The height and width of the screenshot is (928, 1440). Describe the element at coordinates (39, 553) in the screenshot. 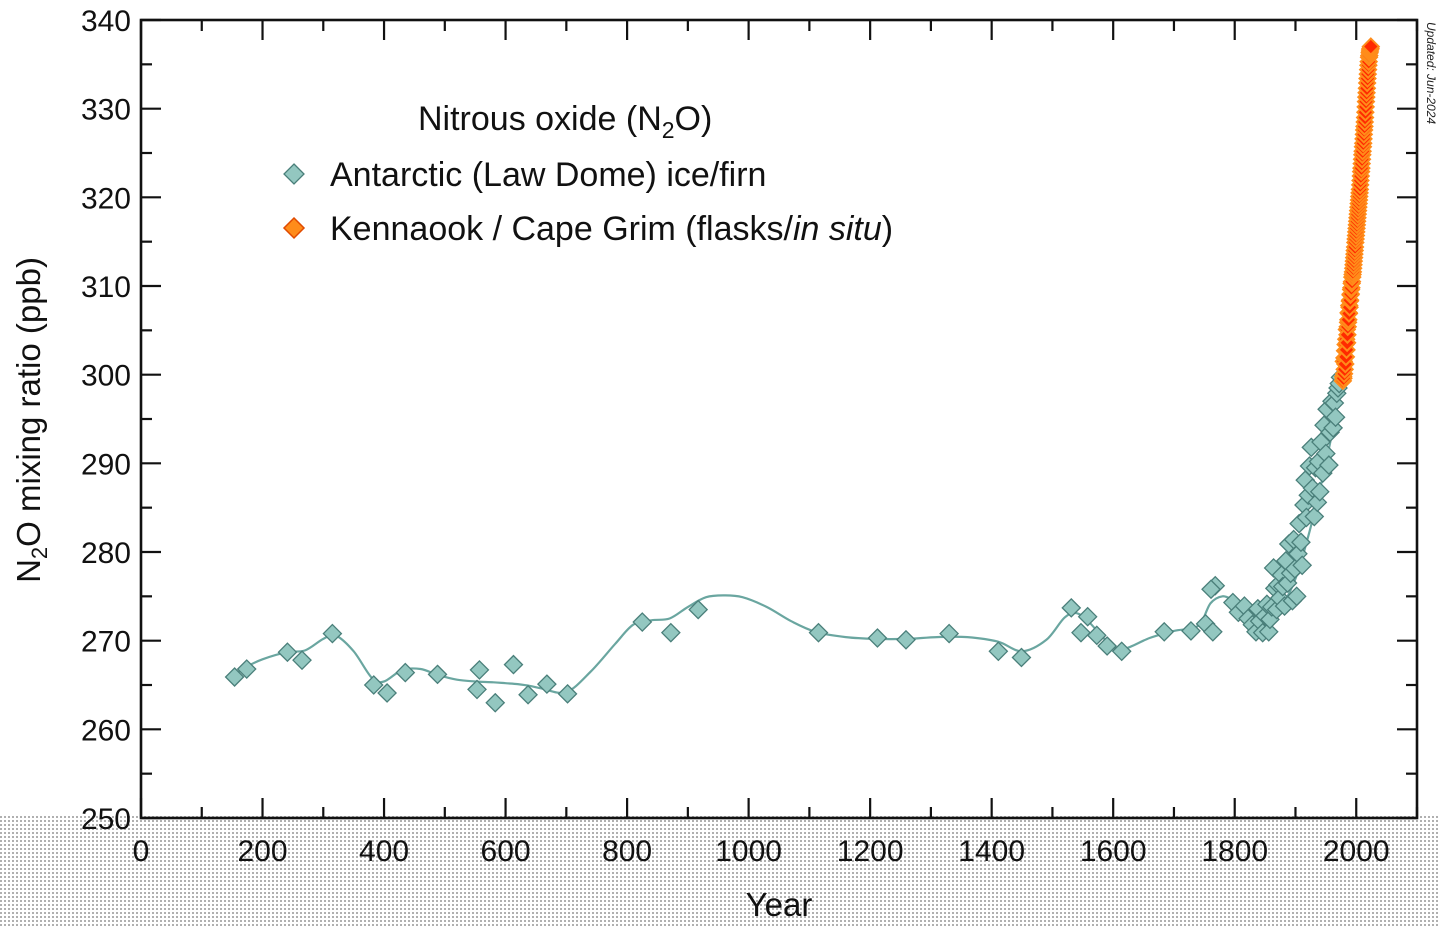

I see `y-axis-title-sub: 2` at that location.